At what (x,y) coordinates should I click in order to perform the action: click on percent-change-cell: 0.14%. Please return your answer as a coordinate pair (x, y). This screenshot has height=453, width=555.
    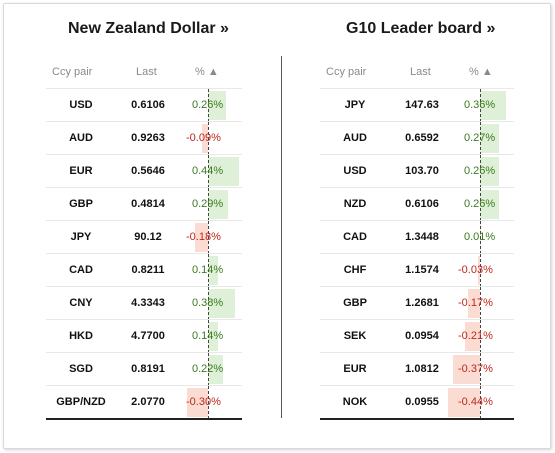
    Looking at the image, I should click on (214, 336).